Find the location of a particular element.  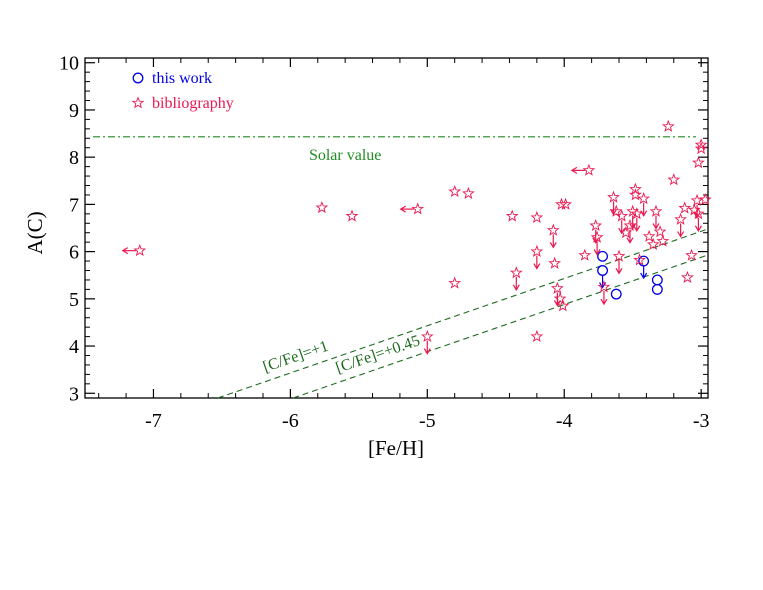

legend-star-icon is located at coordinates (138, 102).